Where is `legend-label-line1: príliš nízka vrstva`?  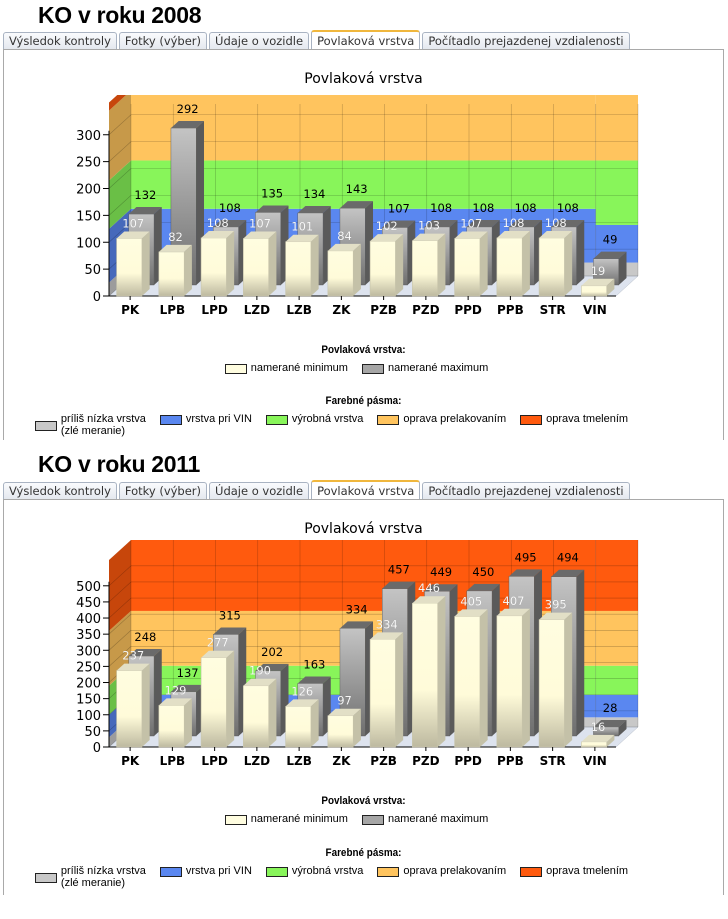 legend-label-line1: príliš nízka vrstva is located at coordinates (103, 419).